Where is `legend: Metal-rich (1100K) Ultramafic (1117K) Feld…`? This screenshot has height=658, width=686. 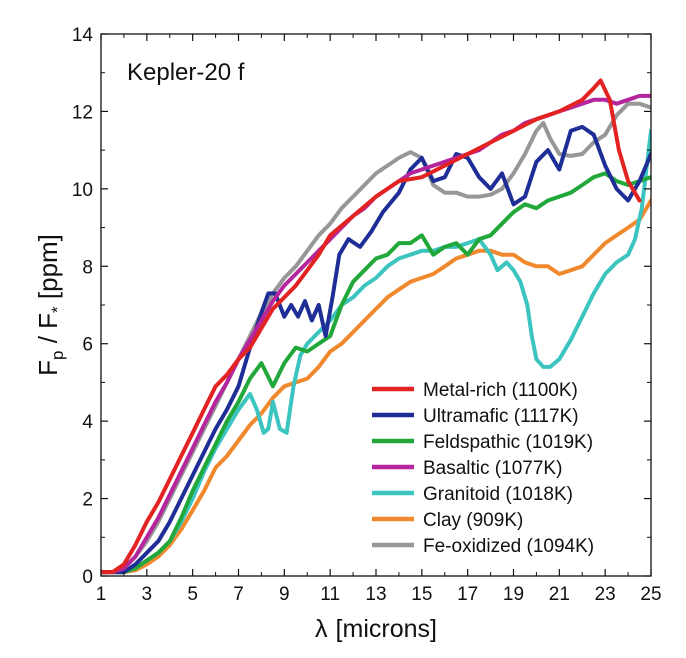
legend: Metal-rich (1100K) Ultramafic (1117K) Feld… is located at coordinates (483, 468).